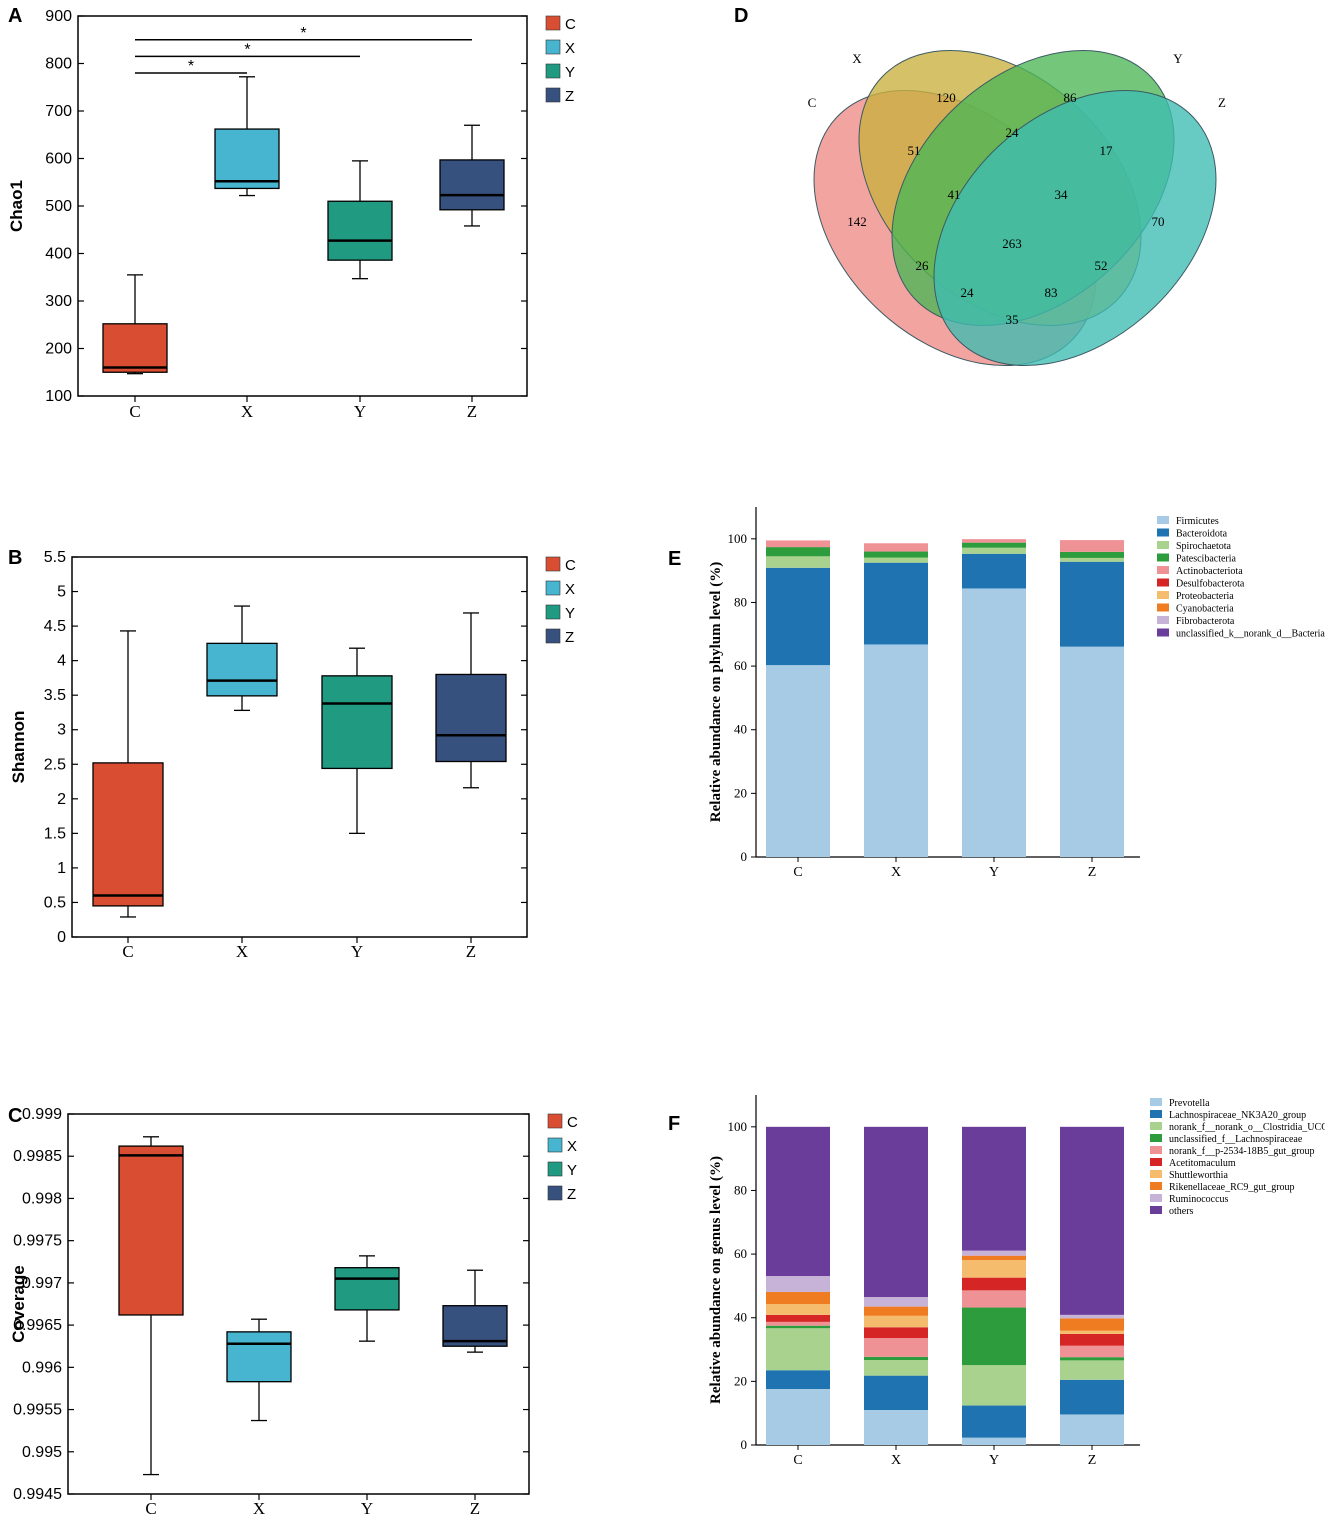 The height and width of the screenshot is (1519, 1325). Describe the element at coordinates (716, 692) in the screenshot. I see `y-axis-label: Relative abundance on phylum level (%)` at that location.